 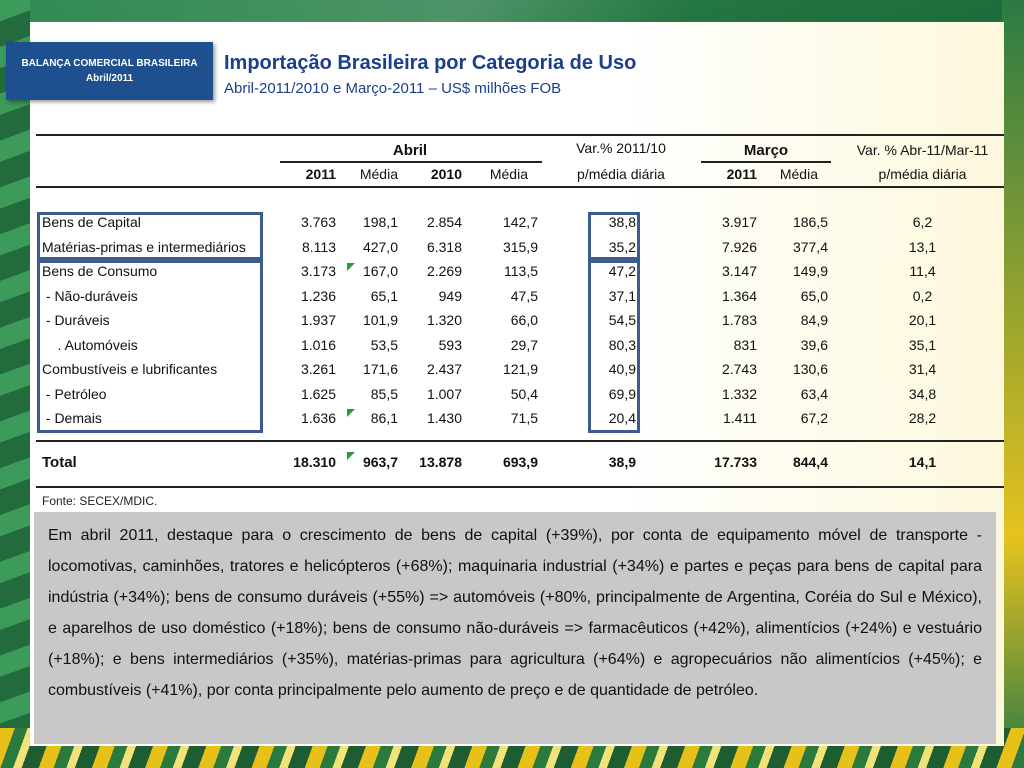 I want to click on highlight-box-capital-intermediarios, so click(x=150, y=236).